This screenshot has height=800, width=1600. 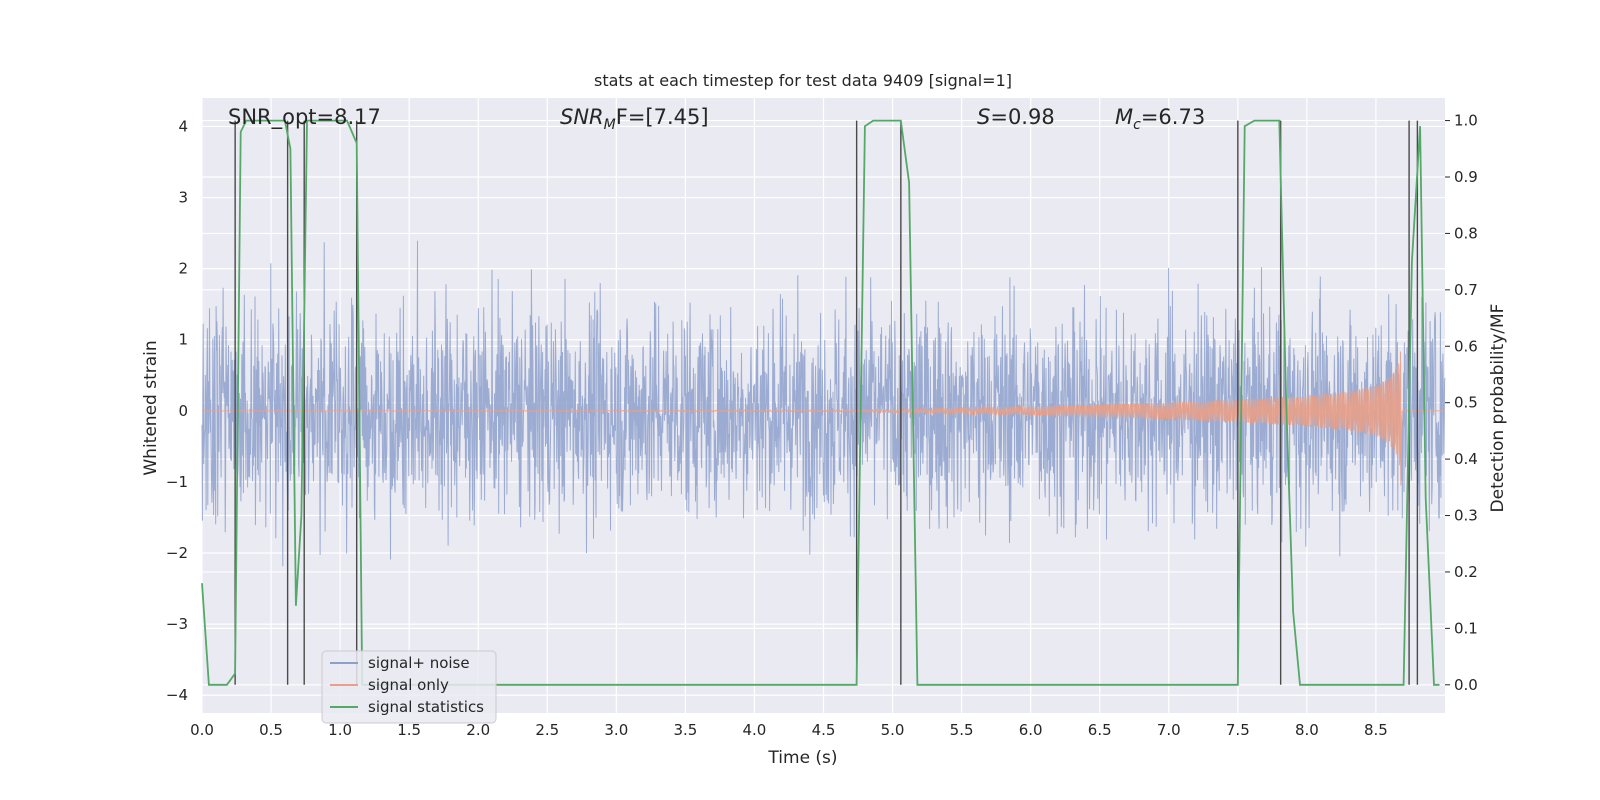 I want to click on annotation-mc-subscript: c, so click(x=1137, y=125).